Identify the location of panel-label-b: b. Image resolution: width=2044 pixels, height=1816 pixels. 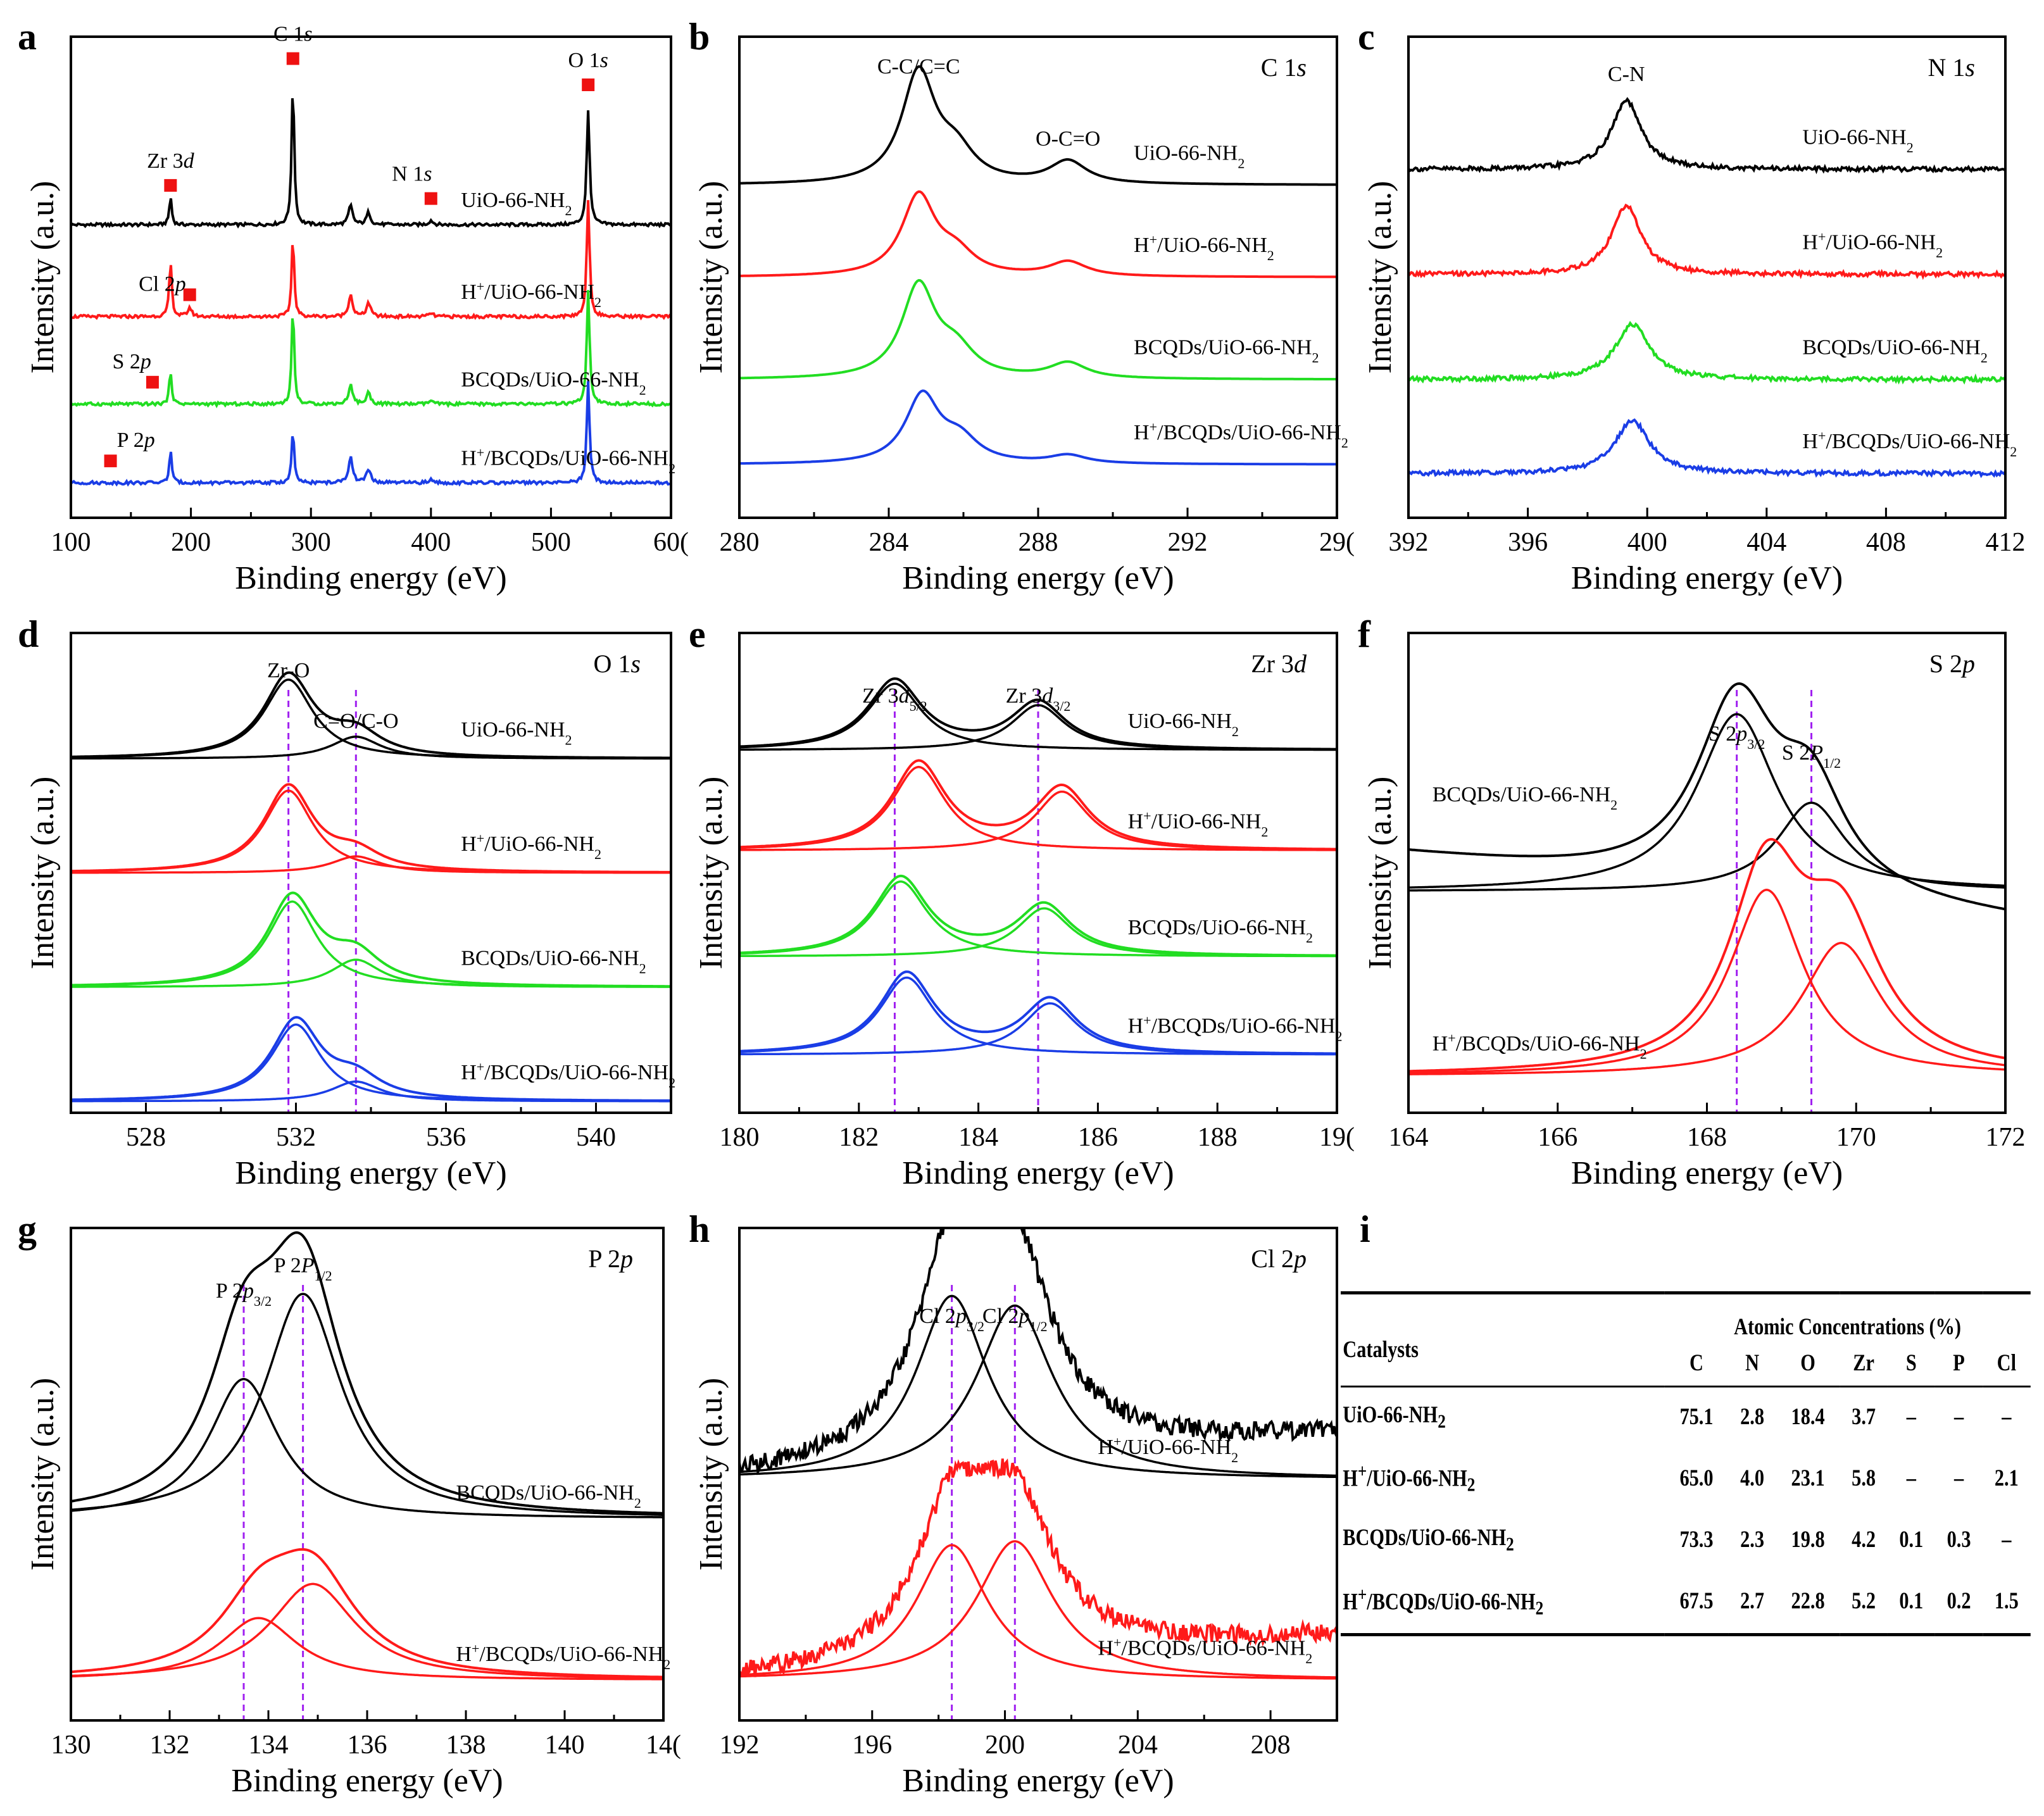
(699, 37).